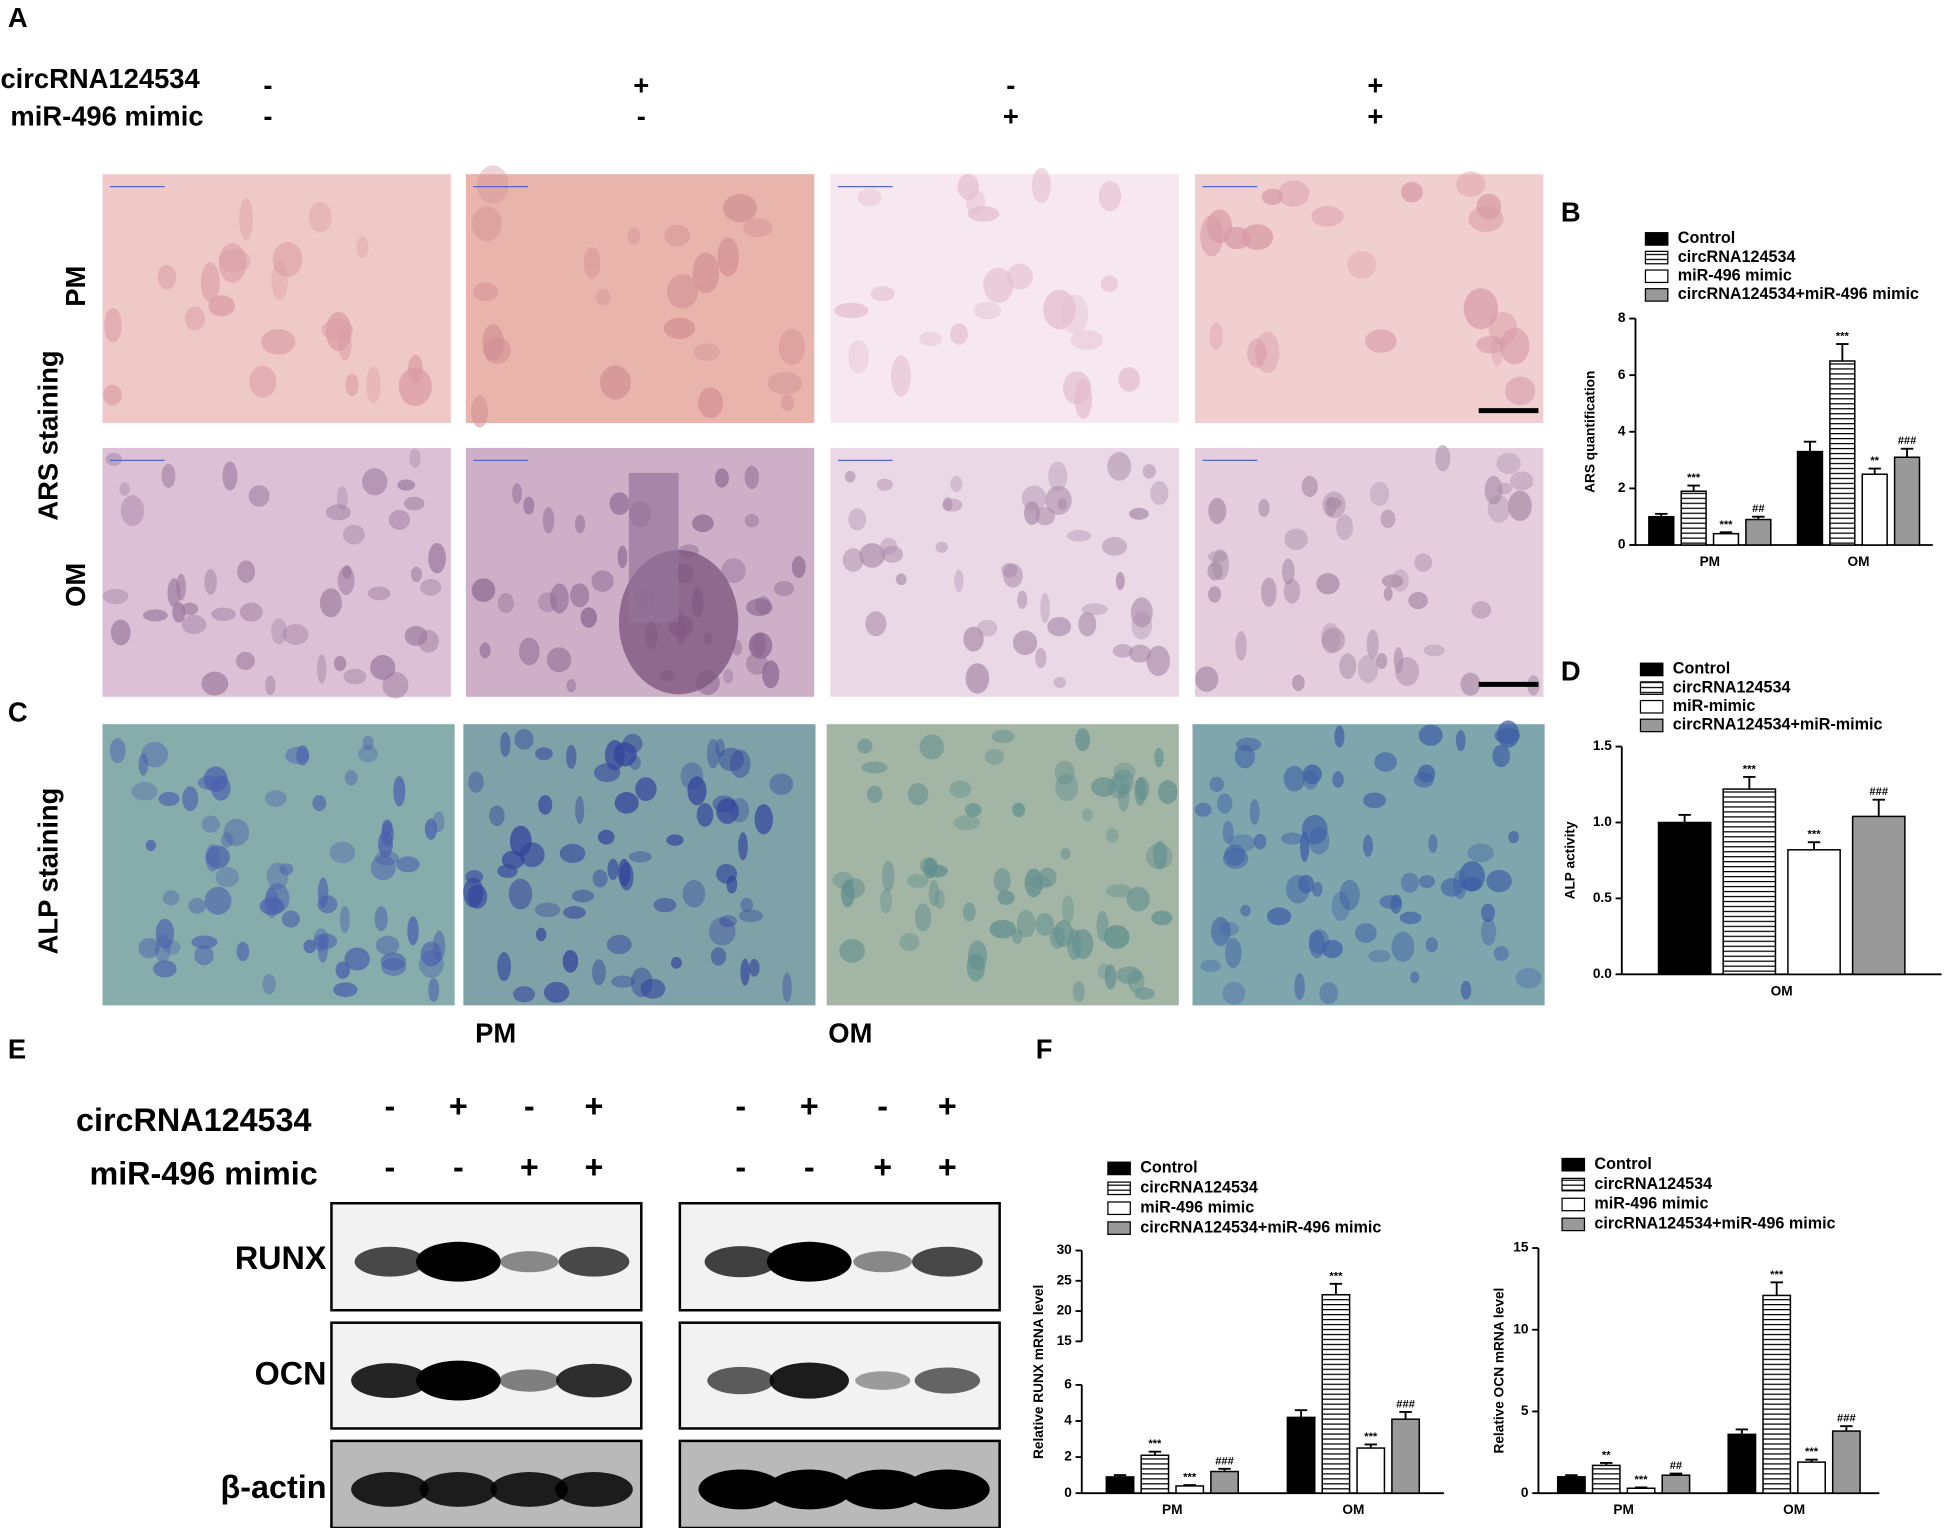 The image size is (1952, 1528). Describe the element at coordinates (194, 1120) in the screenshot. I see `condition-label: circRNA124534` at that location.